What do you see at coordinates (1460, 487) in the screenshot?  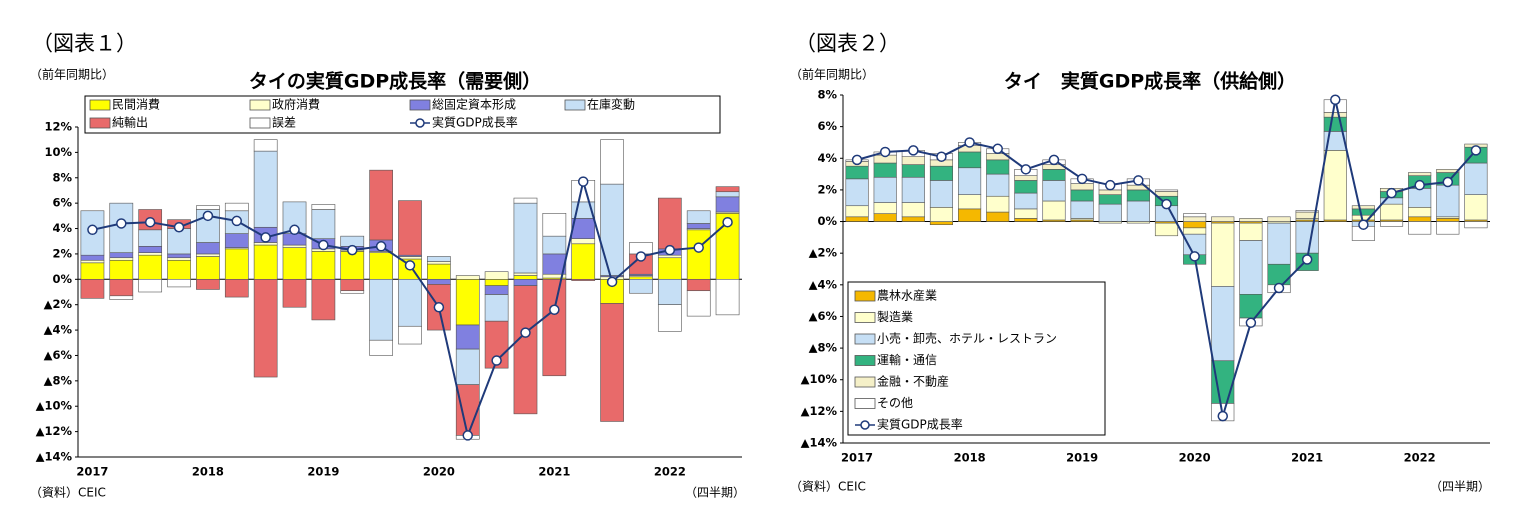 I see `x-axis-label: （四半期）` at bounding box center [1460, 487].